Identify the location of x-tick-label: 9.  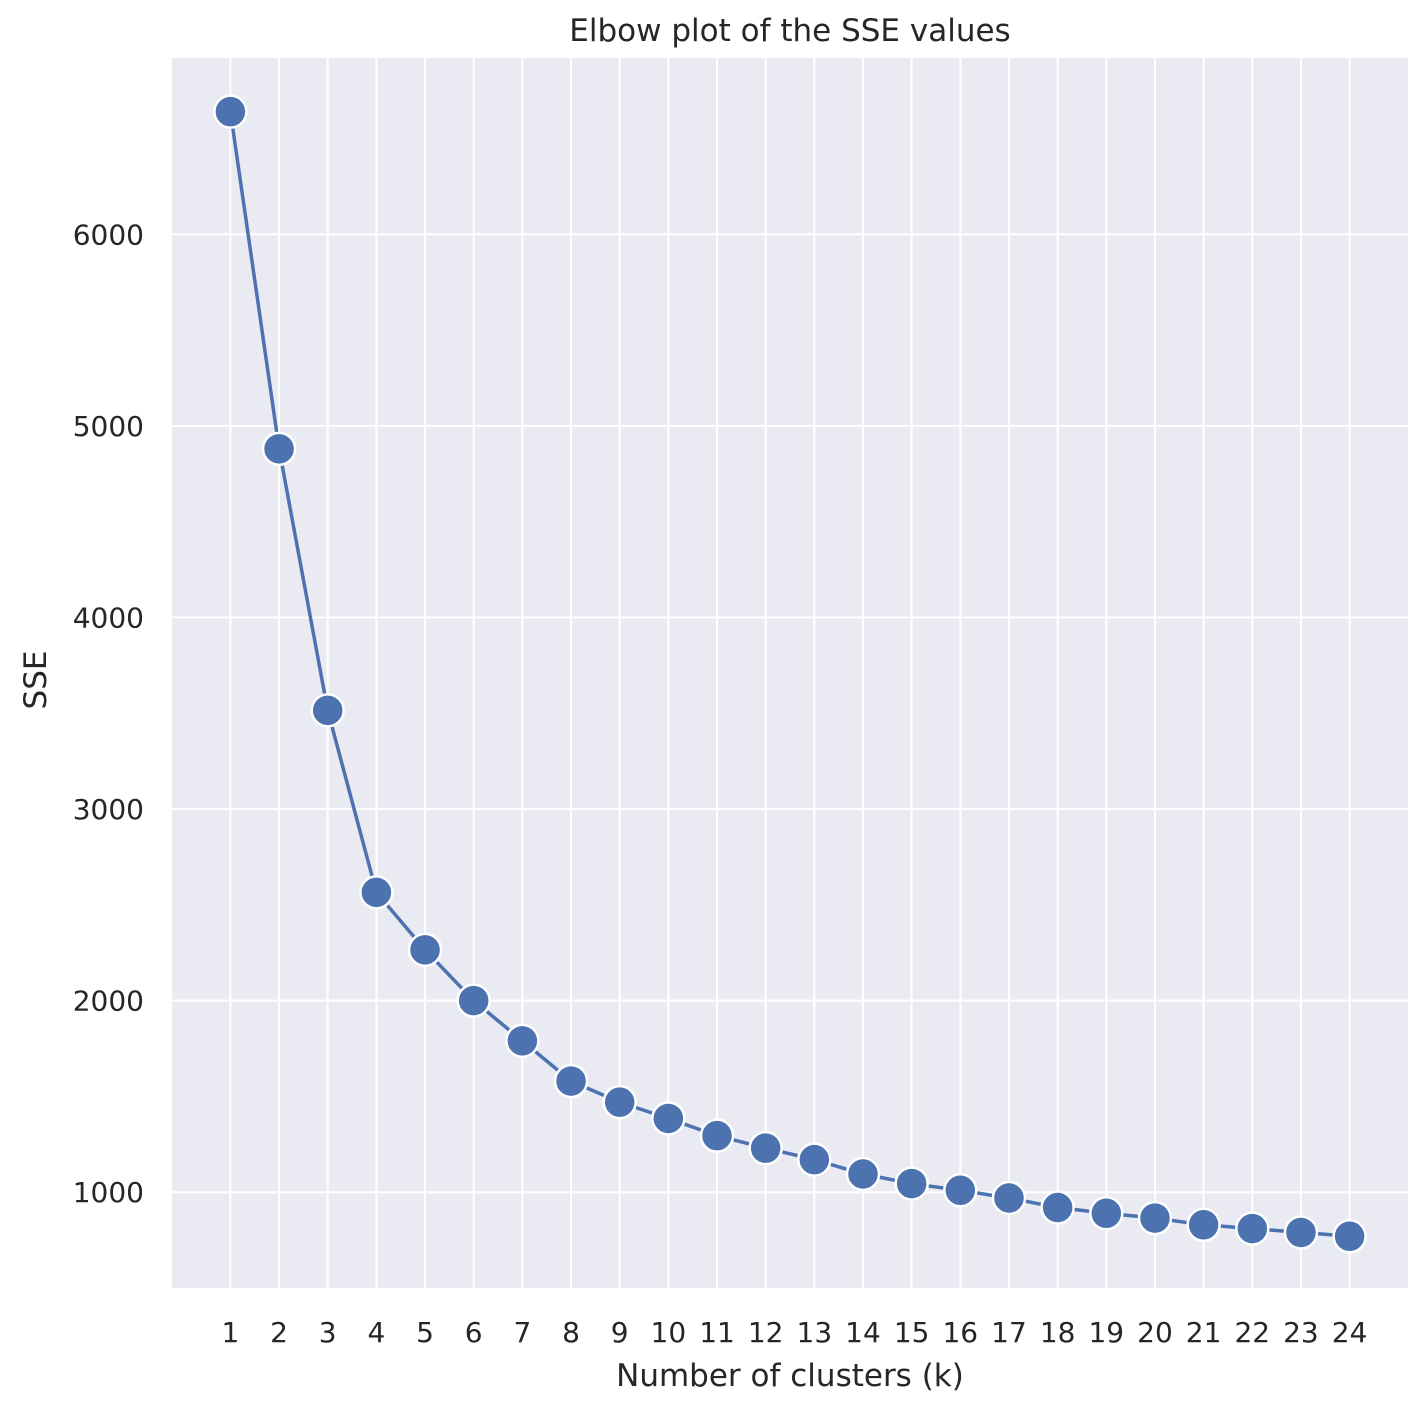
(620, 1332).